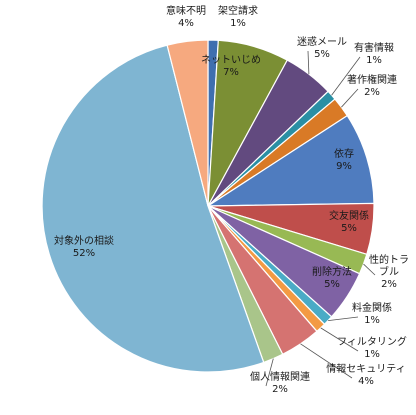 The height and width of the screenshot is (415, 416). I want to click on slice-1-label: 架空請求 1%, so click(238, 16).